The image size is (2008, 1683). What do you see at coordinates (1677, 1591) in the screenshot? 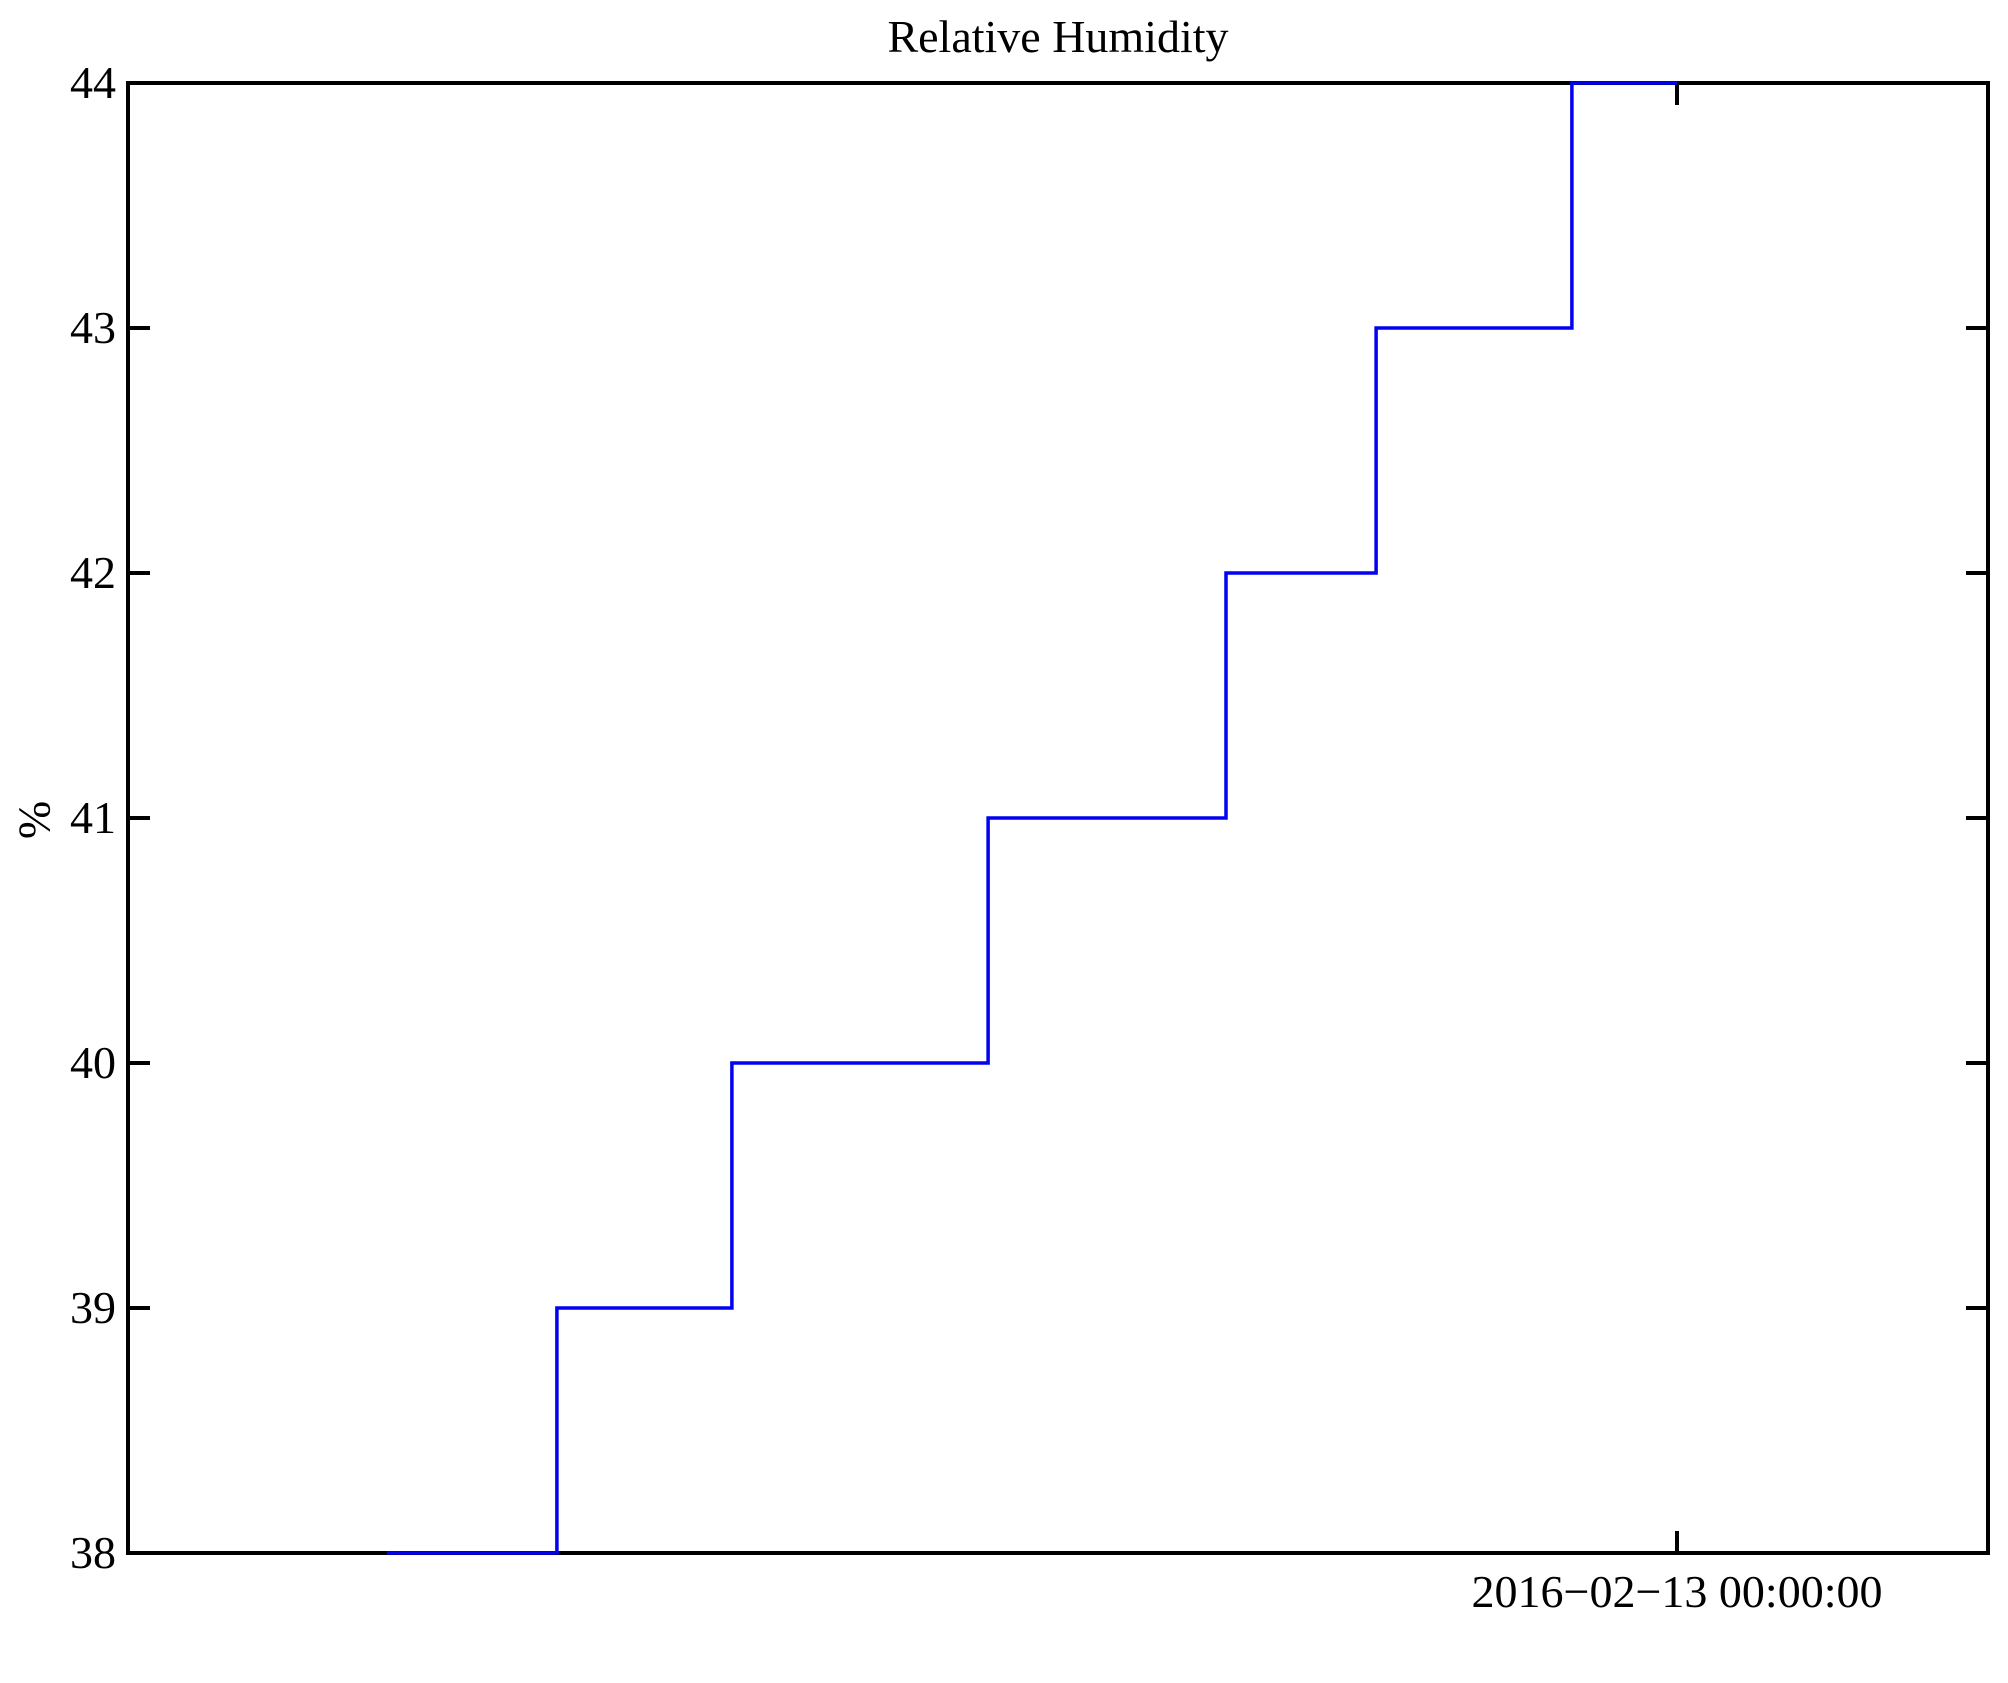
I see `x-tick-label: 2016−02−13 00:00:00` at bounding box center [1677, 1591].